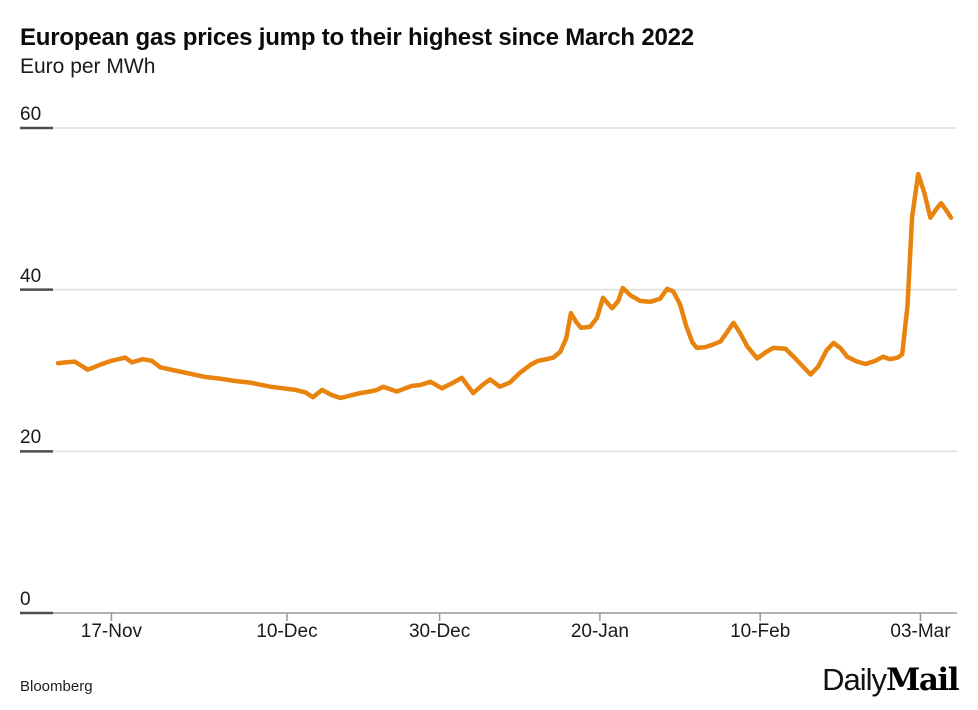 Image resolution: width=978 pixels, height=710 pixels. I want to click on x-axis-label-20-Jan: 20-Jan, so click(599, 631).